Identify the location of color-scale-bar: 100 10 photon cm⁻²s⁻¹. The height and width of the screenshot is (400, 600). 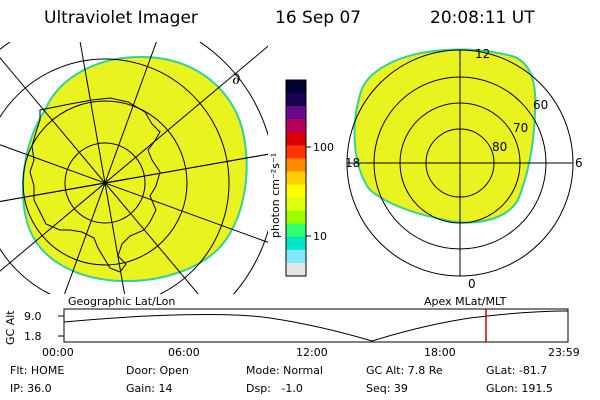
(301, 178).